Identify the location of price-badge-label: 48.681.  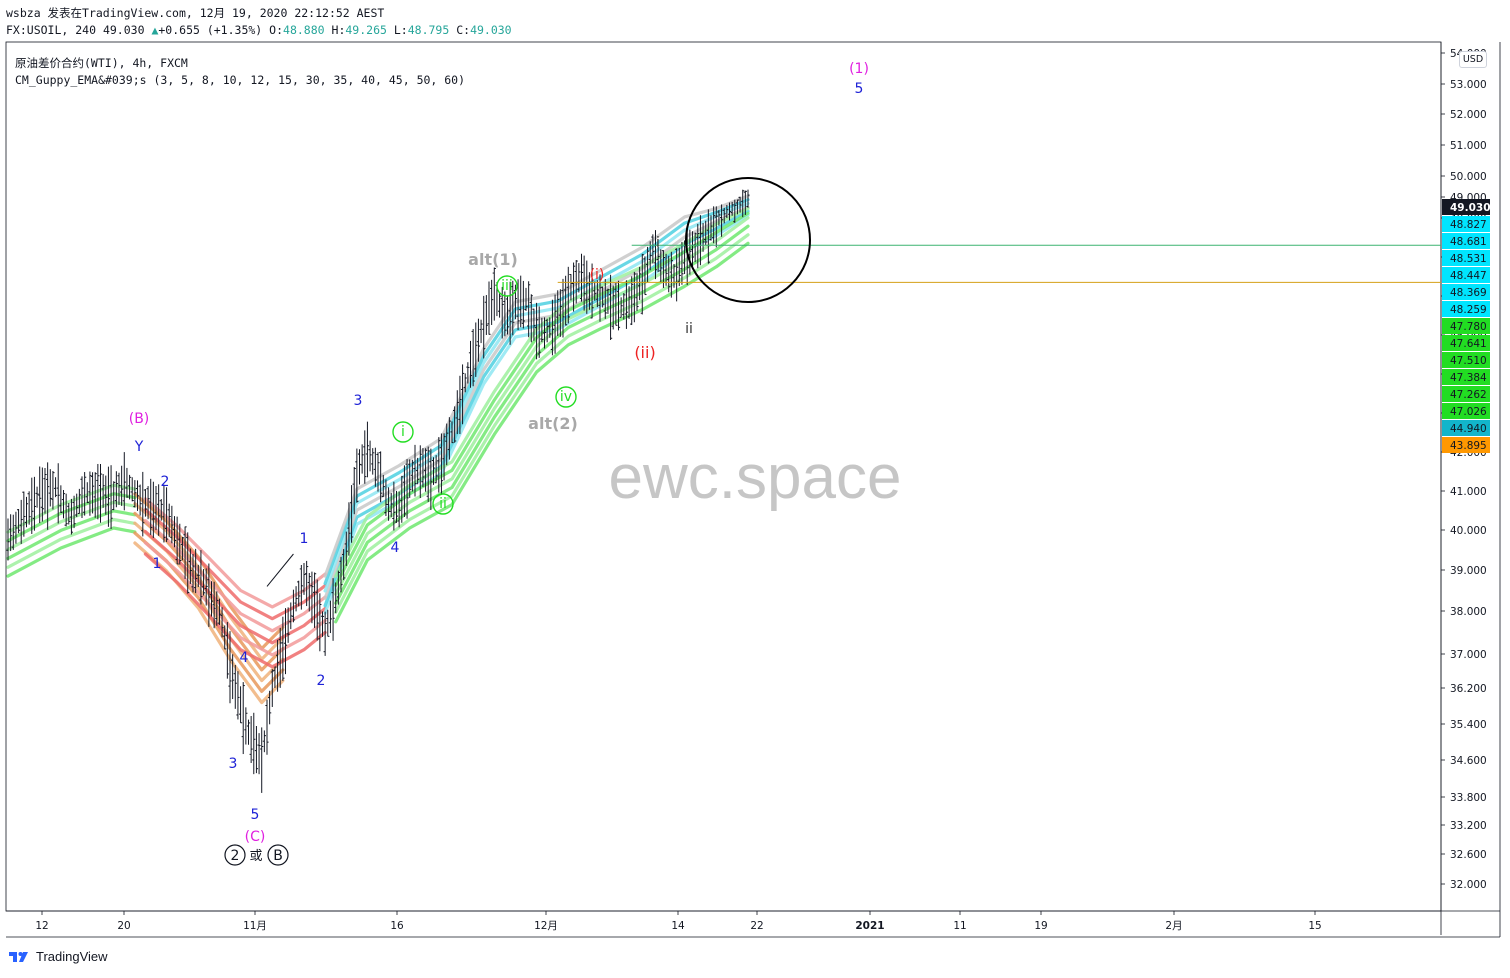
(1468, 242).